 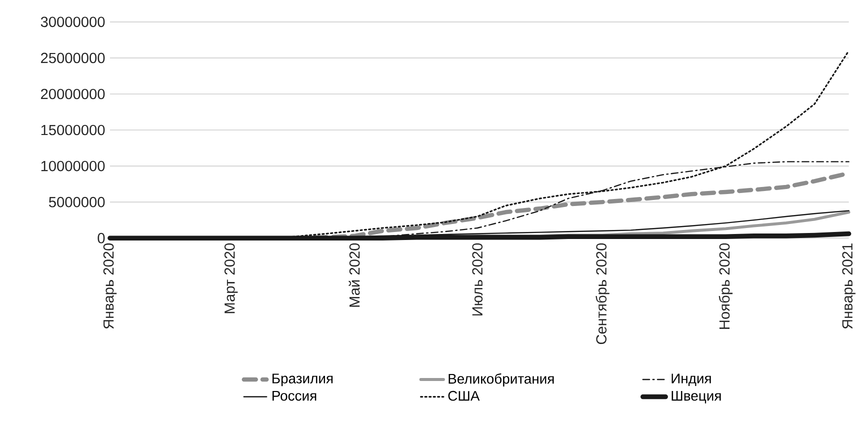 I want to click on legend-label: Швеция, so click(x=696, y=397).